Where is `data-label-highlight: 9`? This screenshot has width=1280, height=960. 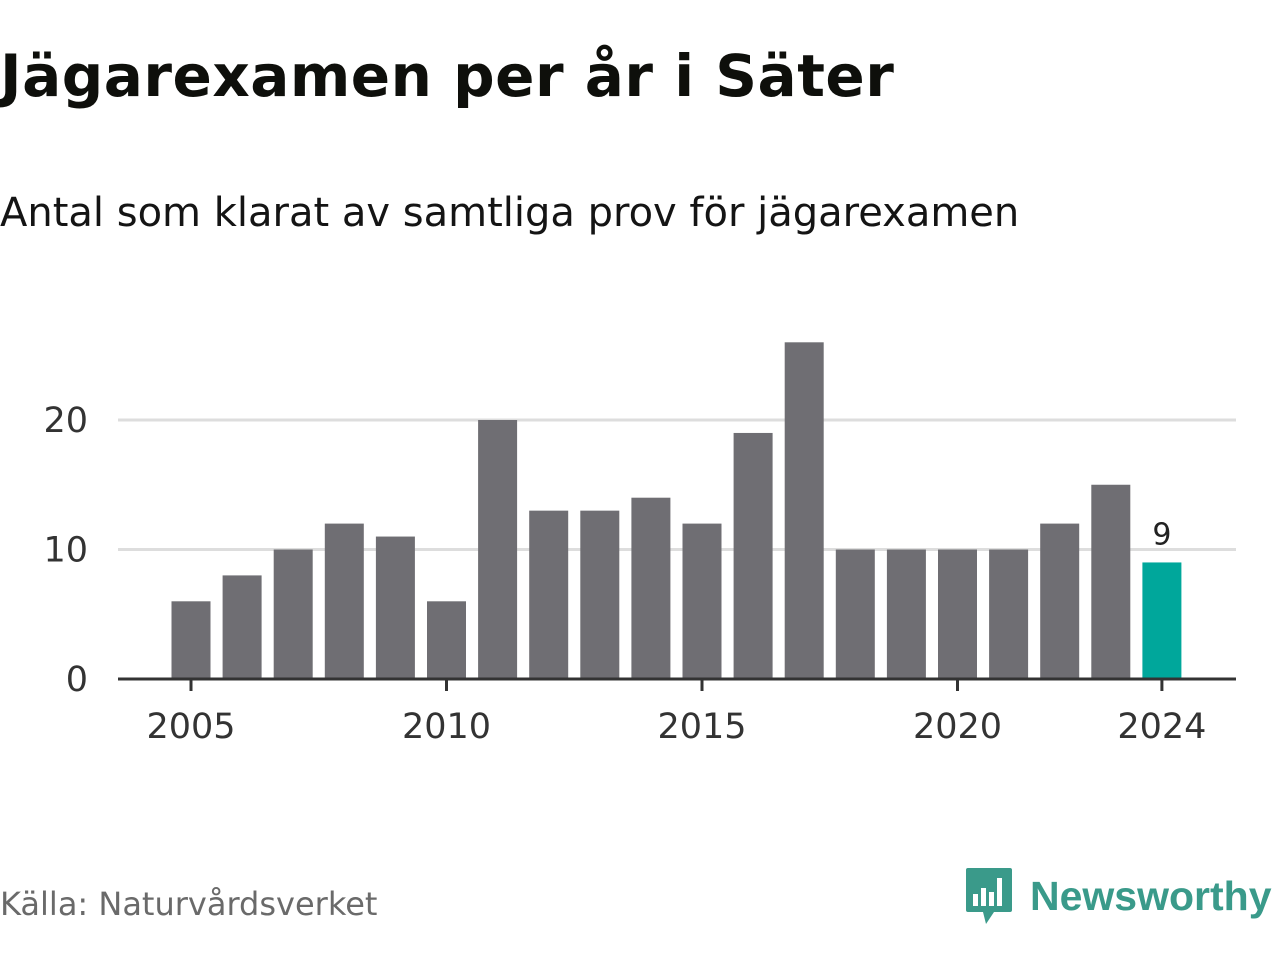 data-label-highlight: 9 is located at coordinates (1161, 534).